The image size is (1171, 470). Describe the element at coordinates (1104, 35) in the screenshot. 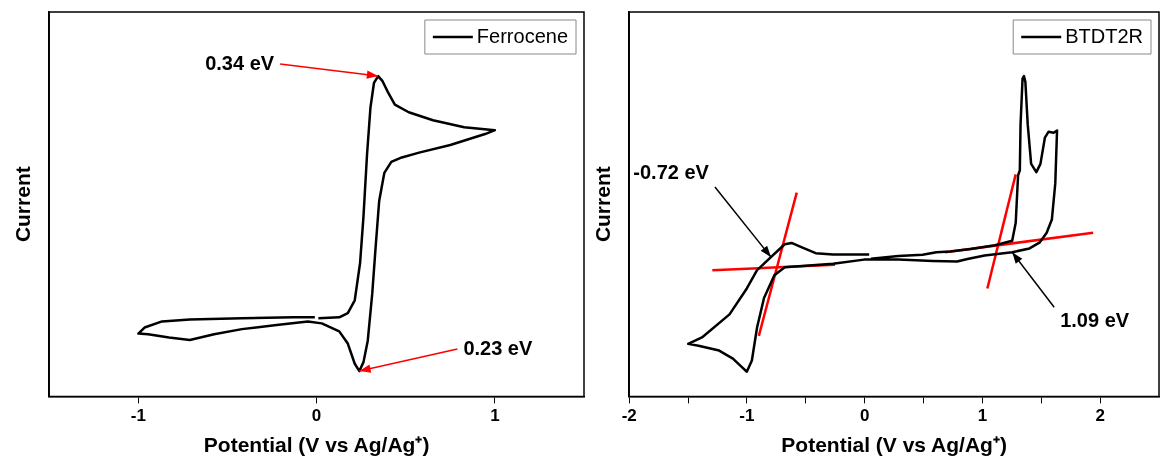

I see `legend-label: BTDT2R` at that location.